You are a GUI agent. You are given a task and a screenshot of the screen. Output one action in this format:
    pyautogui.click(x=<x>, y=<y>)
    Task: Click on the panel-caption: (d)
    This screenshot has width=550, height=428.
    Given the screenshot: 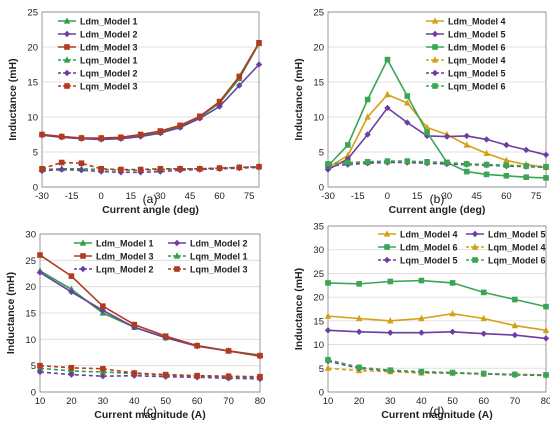 What is the action you would take?
    pyautogui.click(x=437, y=411)
    